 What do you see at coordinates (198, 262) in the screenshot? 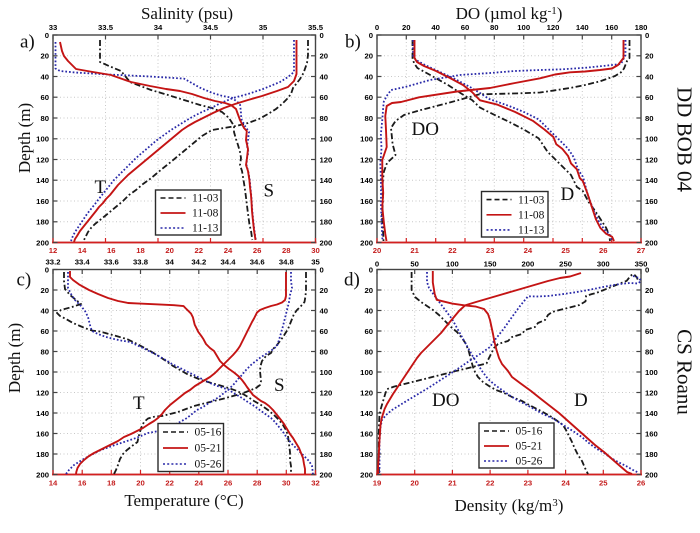
I see `svg-text: 34.2` at bounding box center [198, 262].